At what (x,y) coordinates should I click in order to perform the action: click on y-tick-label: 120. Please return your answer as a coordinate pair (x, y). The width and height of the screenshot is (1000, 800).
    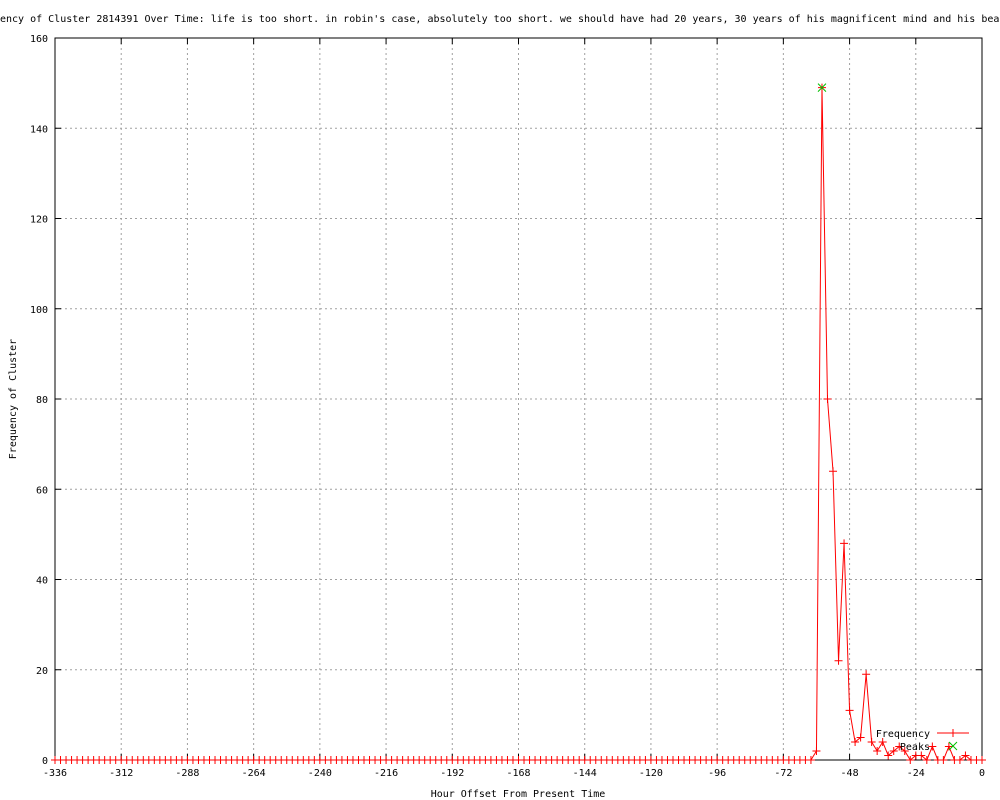
    Looking at the image, I should click on (39, 220).